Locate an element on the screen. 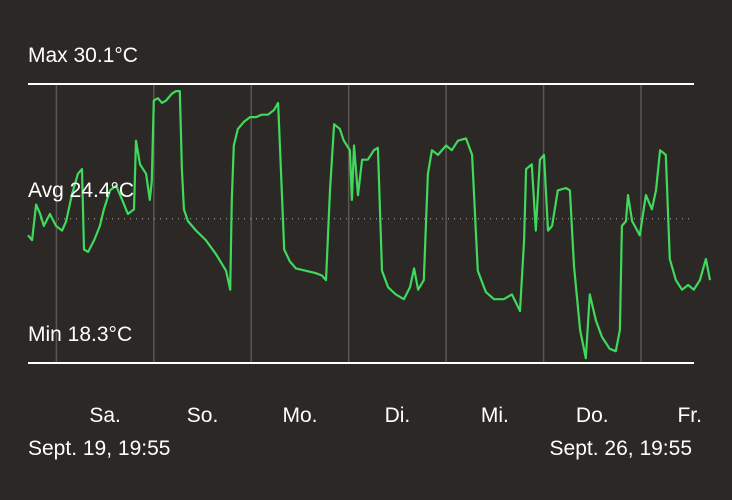  x-tick-label: So. is located at coordinates (203, 415).